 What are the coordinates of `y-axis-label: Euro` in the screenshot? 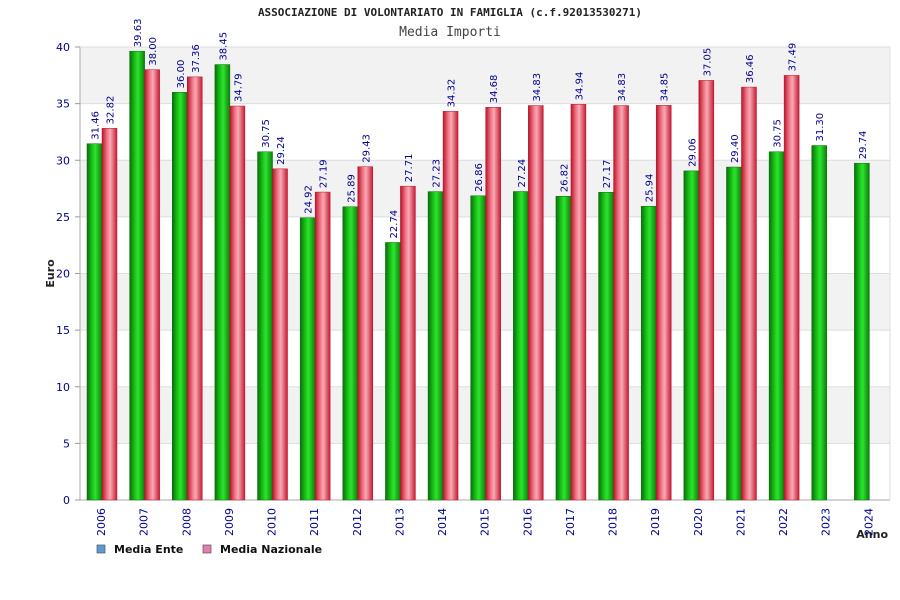 It's located at (50, 273).